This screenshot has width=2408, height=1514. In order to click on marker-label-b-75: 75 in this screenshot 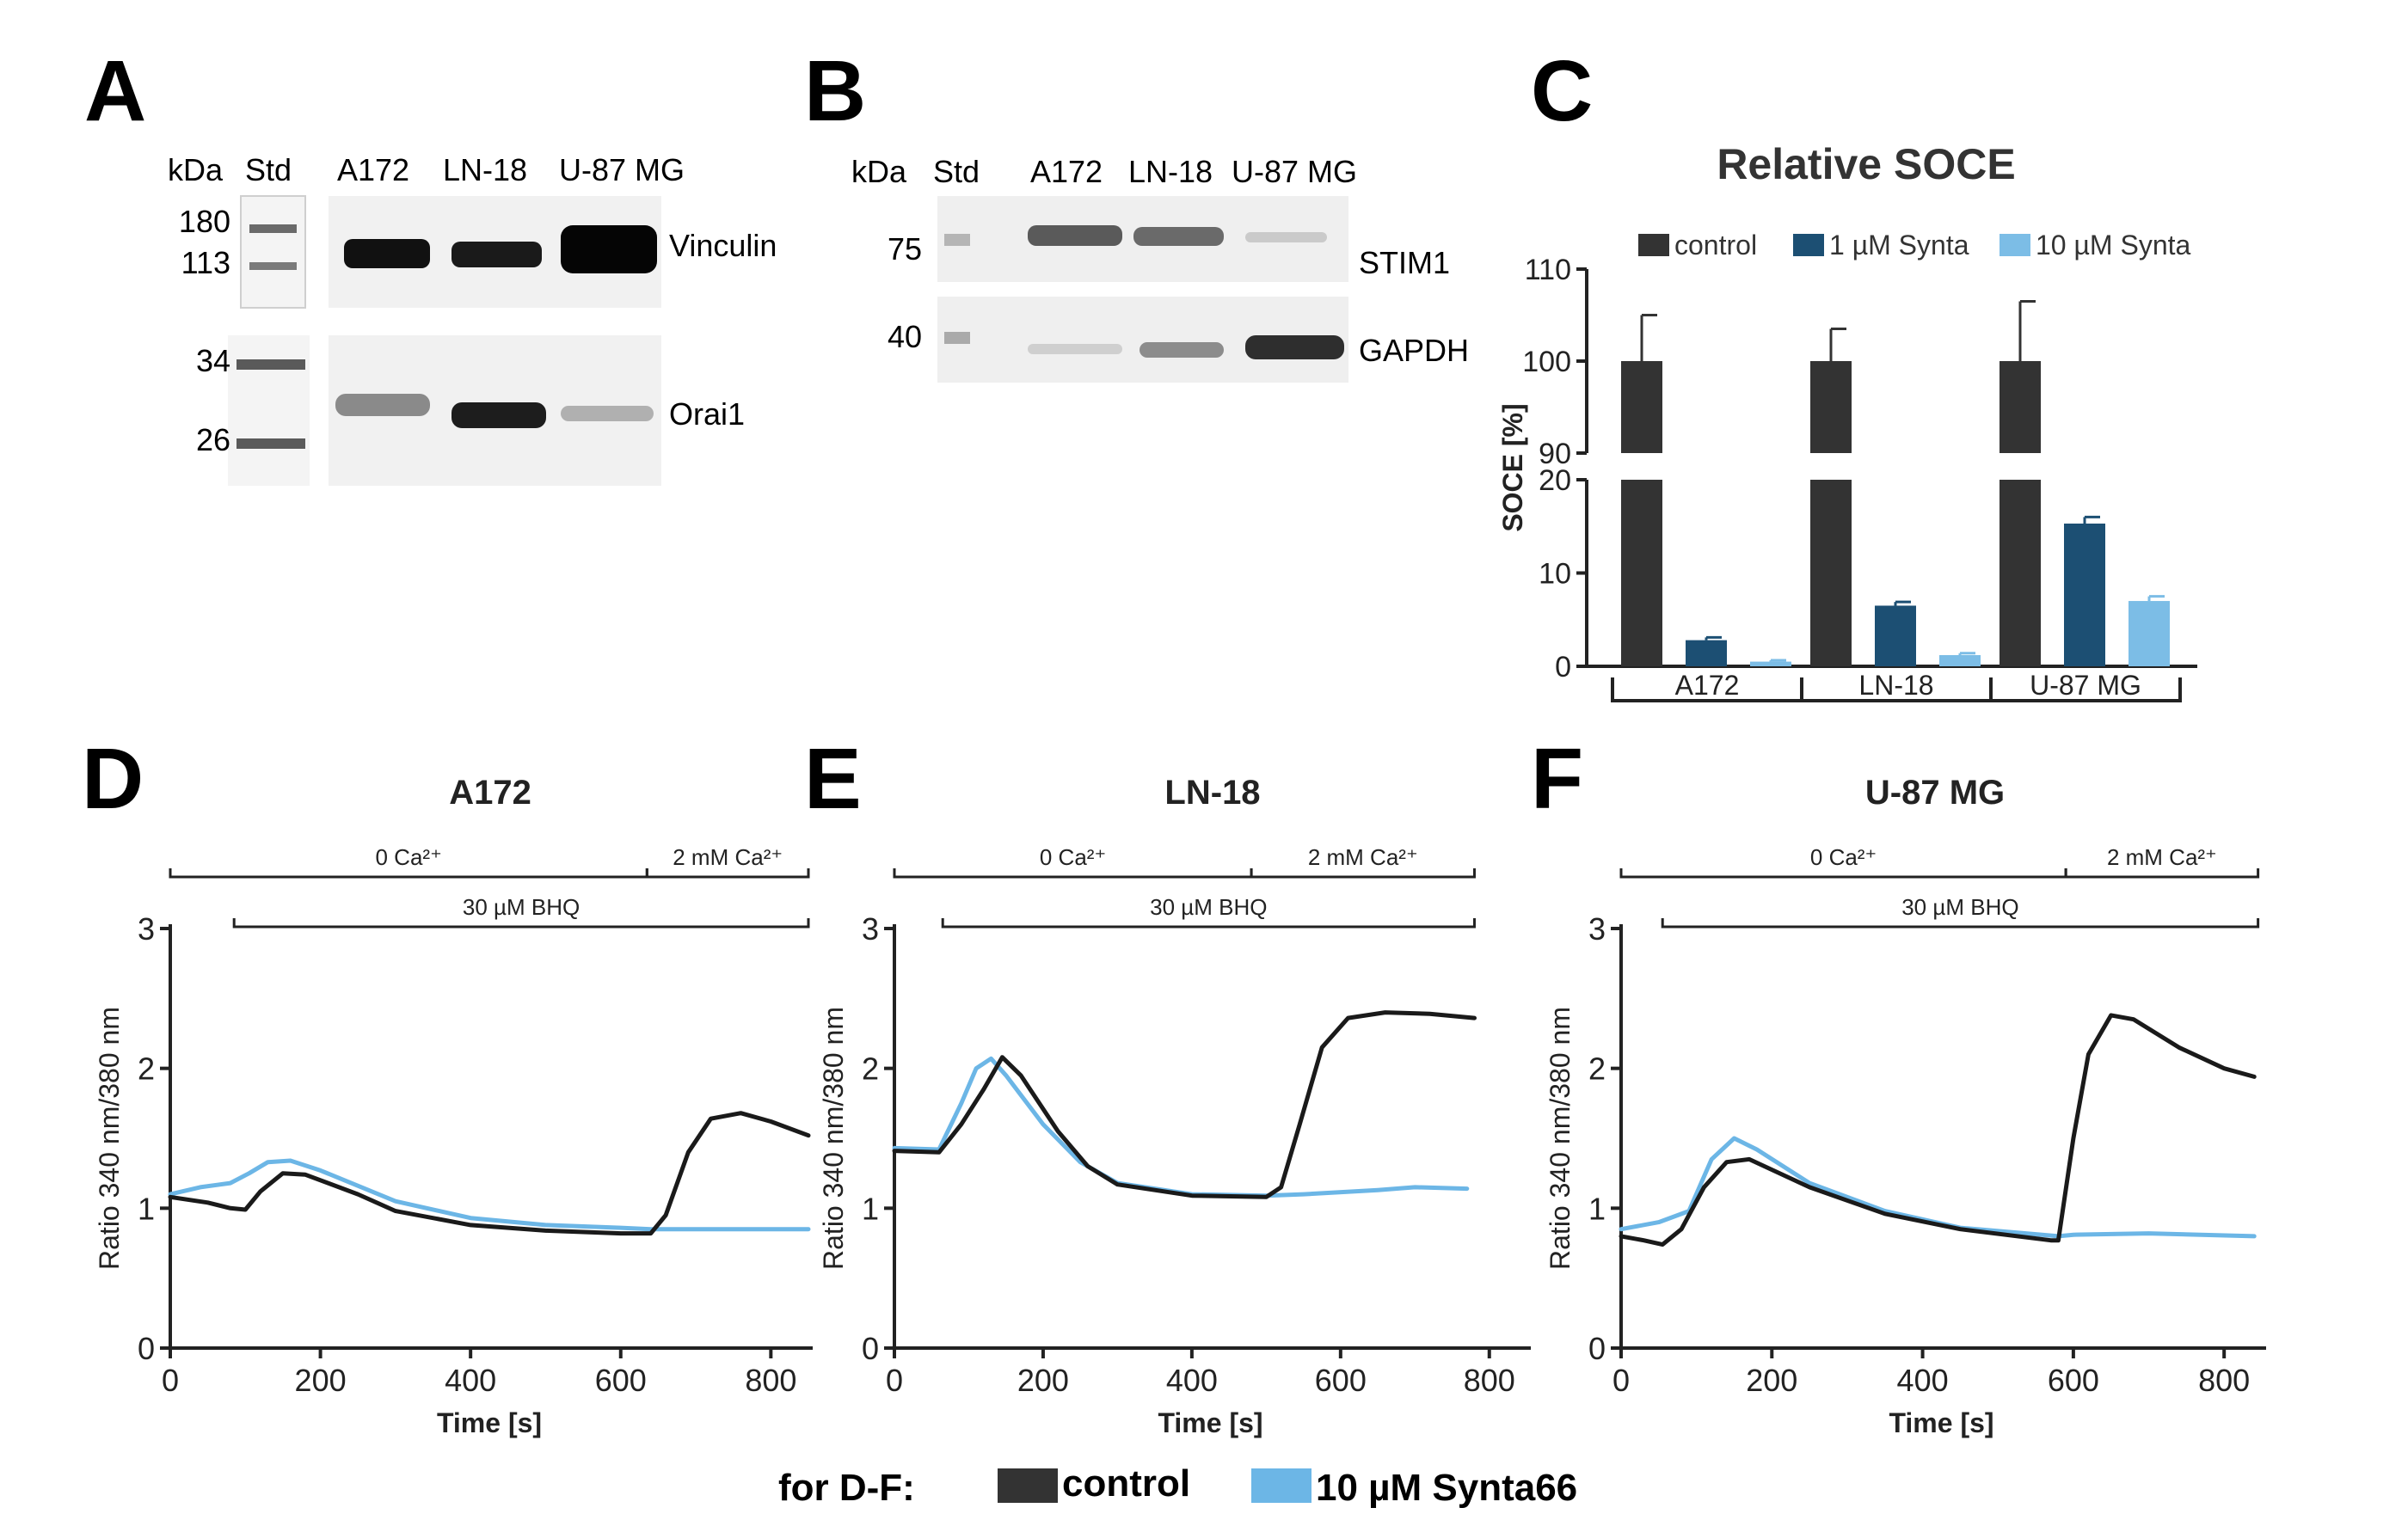, I will do `click(905, 249)`.